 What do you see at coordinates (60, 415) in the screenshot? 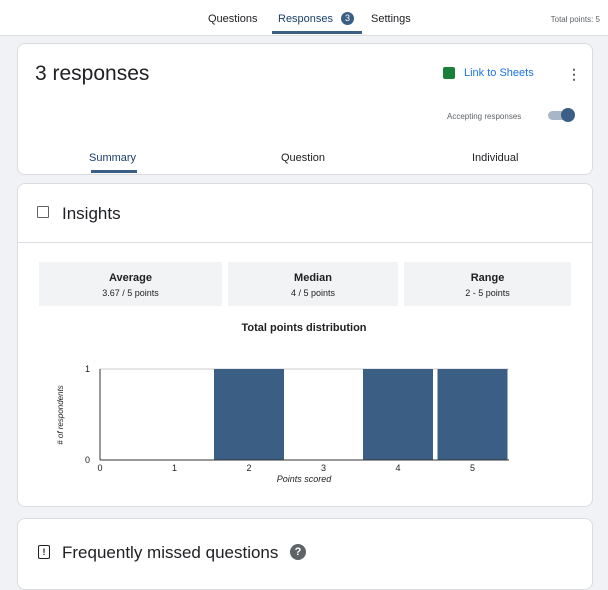
I see `y-axis-label: # of respondents` at bounding box center [60, 415].